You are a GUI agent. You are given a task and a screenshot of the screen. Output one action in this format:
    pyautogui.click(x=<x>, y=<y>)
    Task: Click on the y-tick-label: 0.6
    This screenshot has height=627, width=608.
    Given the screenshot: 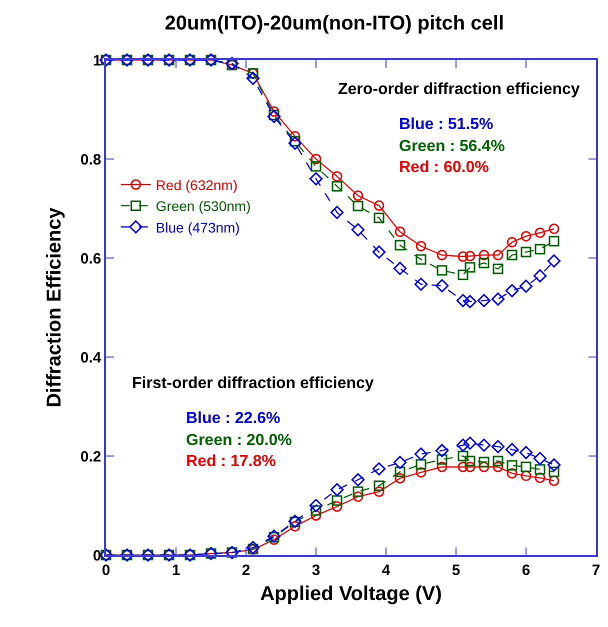 What is the action you would take?
    pyautogui.click(x=91, y=259)
    